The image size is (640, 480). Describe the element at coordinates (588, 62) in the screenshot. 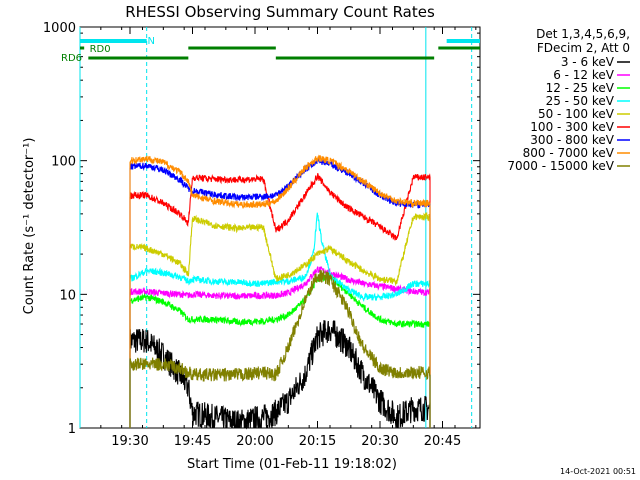

I see `legend-entry-label: 3 - 6 keV` at that location.